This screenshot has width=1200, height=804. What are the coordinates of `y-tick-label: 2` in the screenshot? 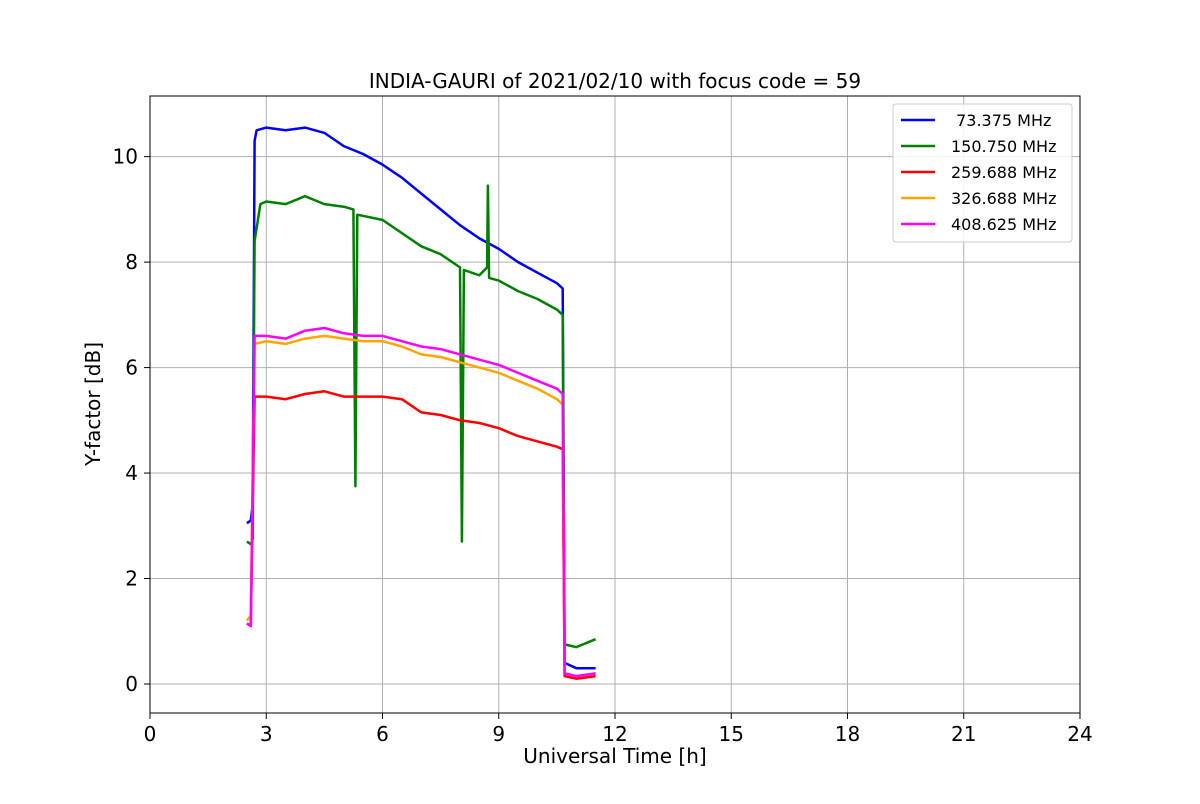 It's located at (131, 579).